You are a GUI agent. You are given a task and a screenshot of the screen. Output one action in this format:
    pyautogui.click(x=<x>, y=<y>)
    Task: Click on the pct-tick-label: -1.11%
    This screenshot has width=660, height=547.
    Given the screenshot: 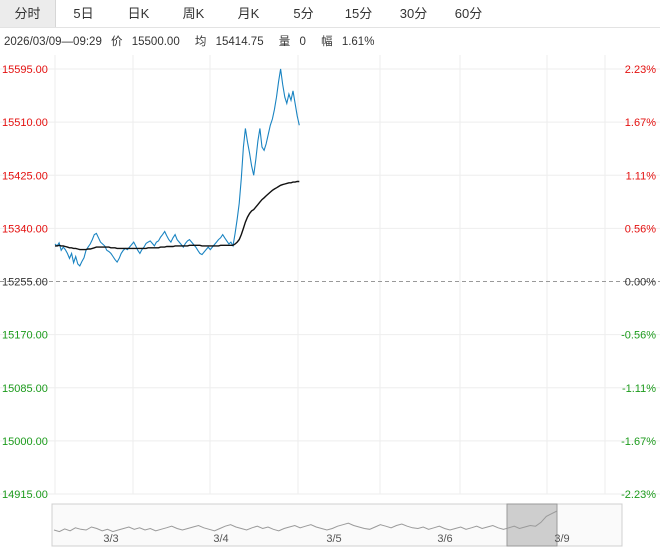 What is the action you would take?
    pyautogui.click(x=639, y=389)
    